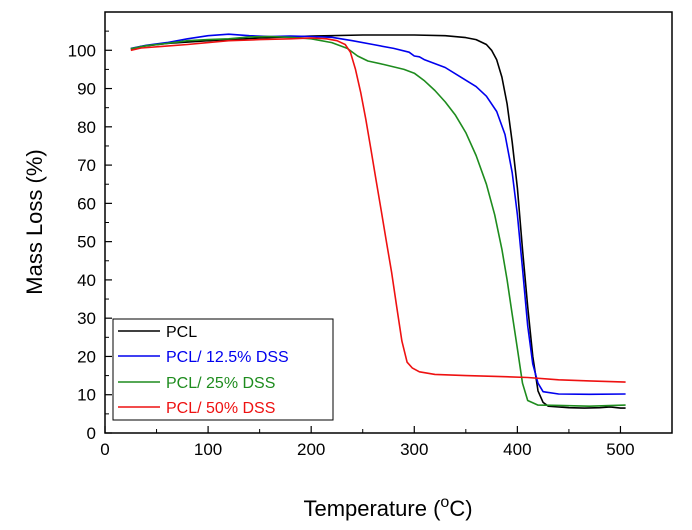 Image resolution: width=692 pixels, height=530 pixels. What do you see at coordinates (82, 50) in the screenshot?
I see `y-tick-label: 100` at bounding box center [82, 50].